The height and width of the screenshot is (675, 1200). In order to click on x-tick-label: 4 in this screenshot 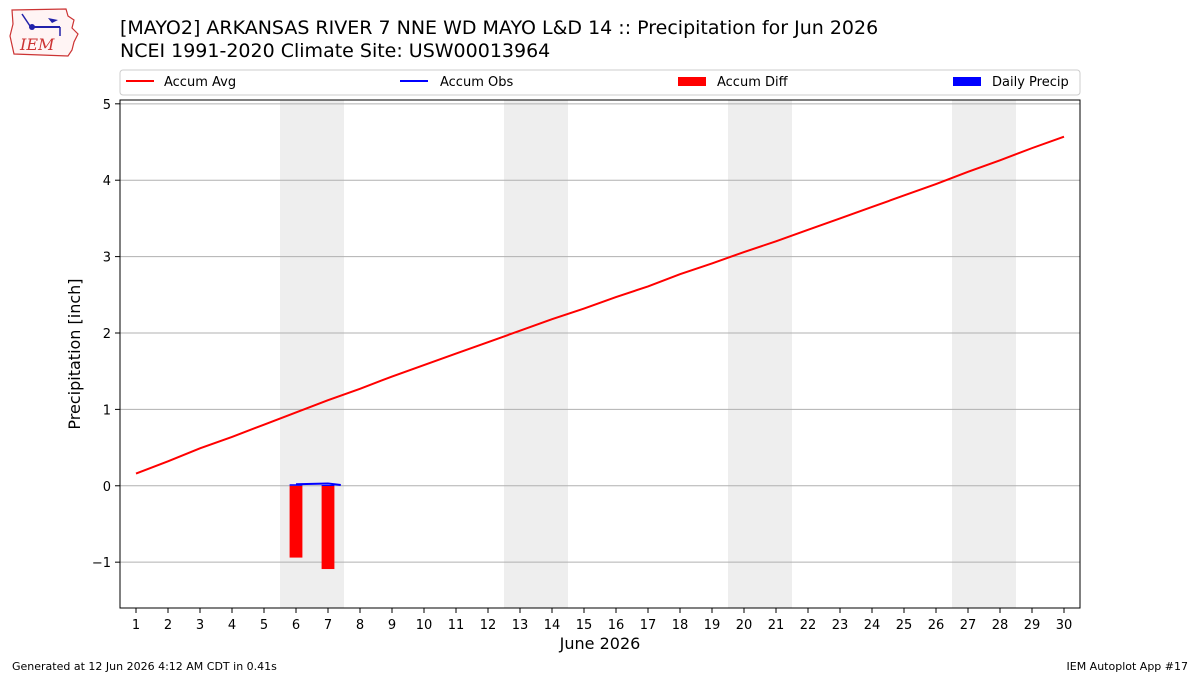, I will do `click(232, 625)`.